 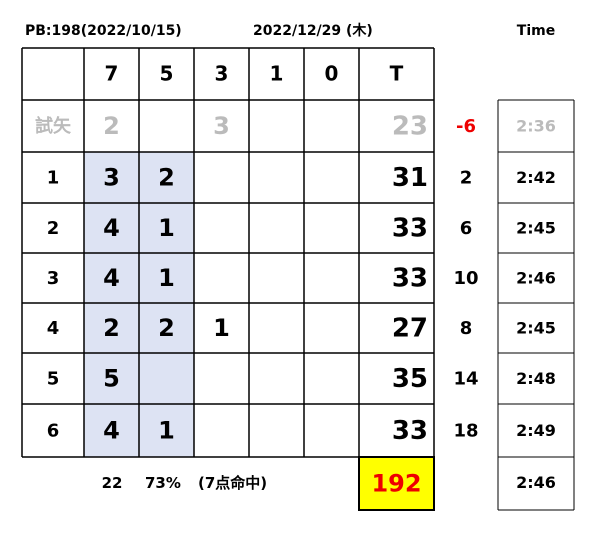 I want to click on row-label: 6, so click(x=53, y=431).